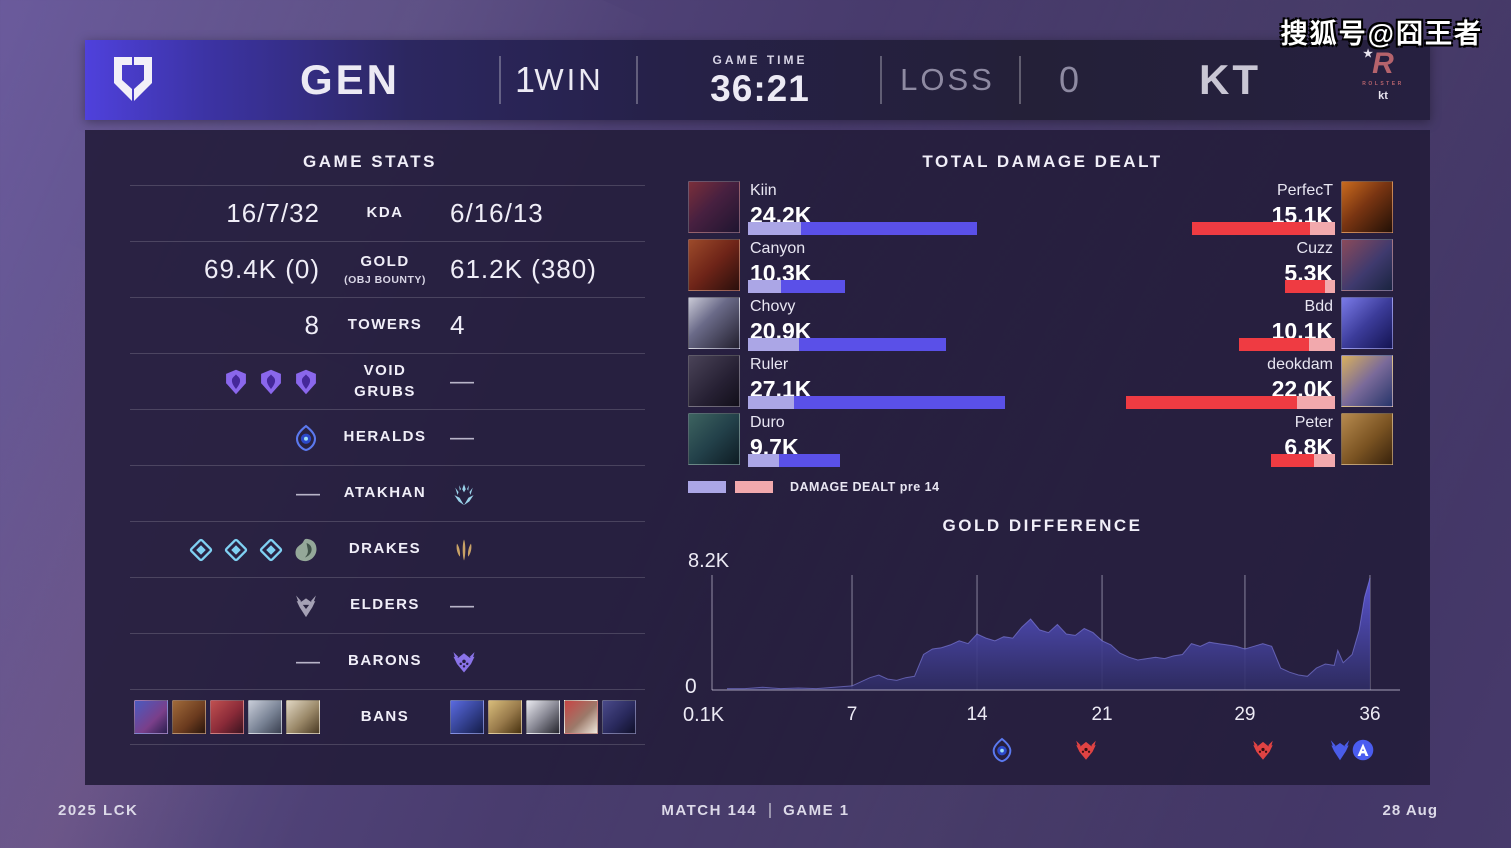  I want to click on player-text-block: deokdam 22.0K, so click(1300, 379).